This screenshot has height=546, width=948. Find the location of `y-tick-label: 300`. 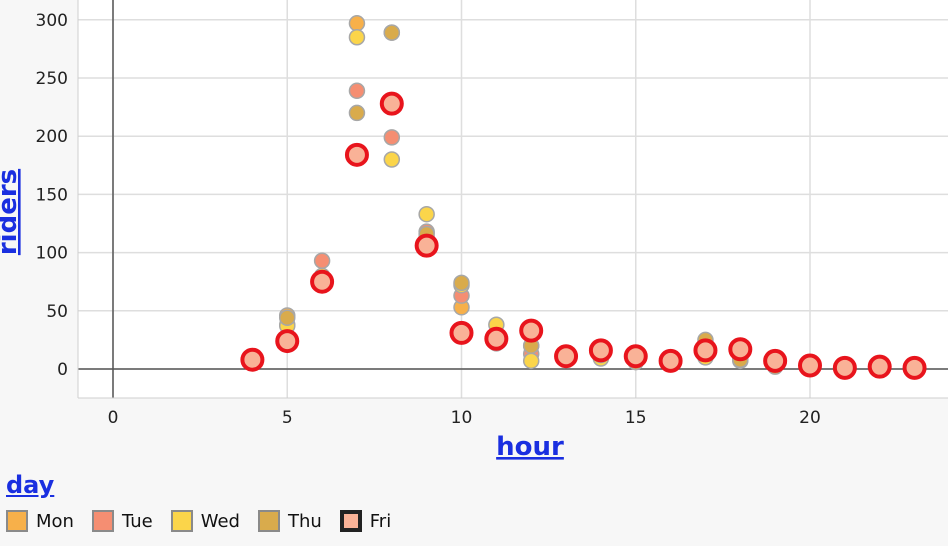

y-tick-label: 300 is located at coordinates (52, 21).